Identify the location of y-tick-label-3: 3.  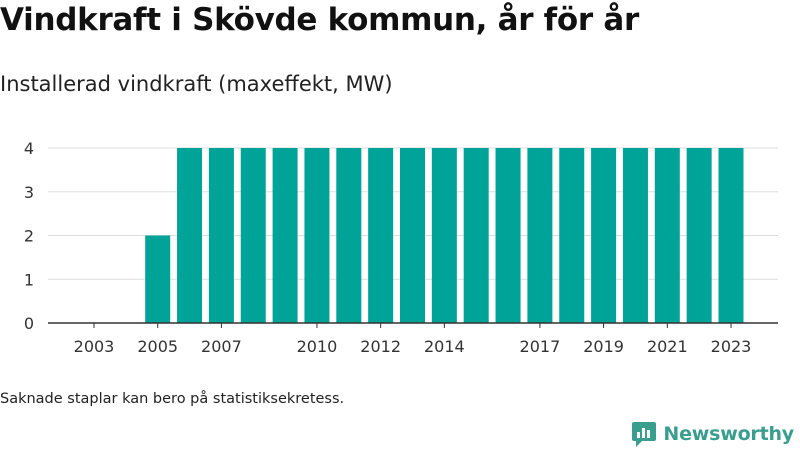
(29, 192).